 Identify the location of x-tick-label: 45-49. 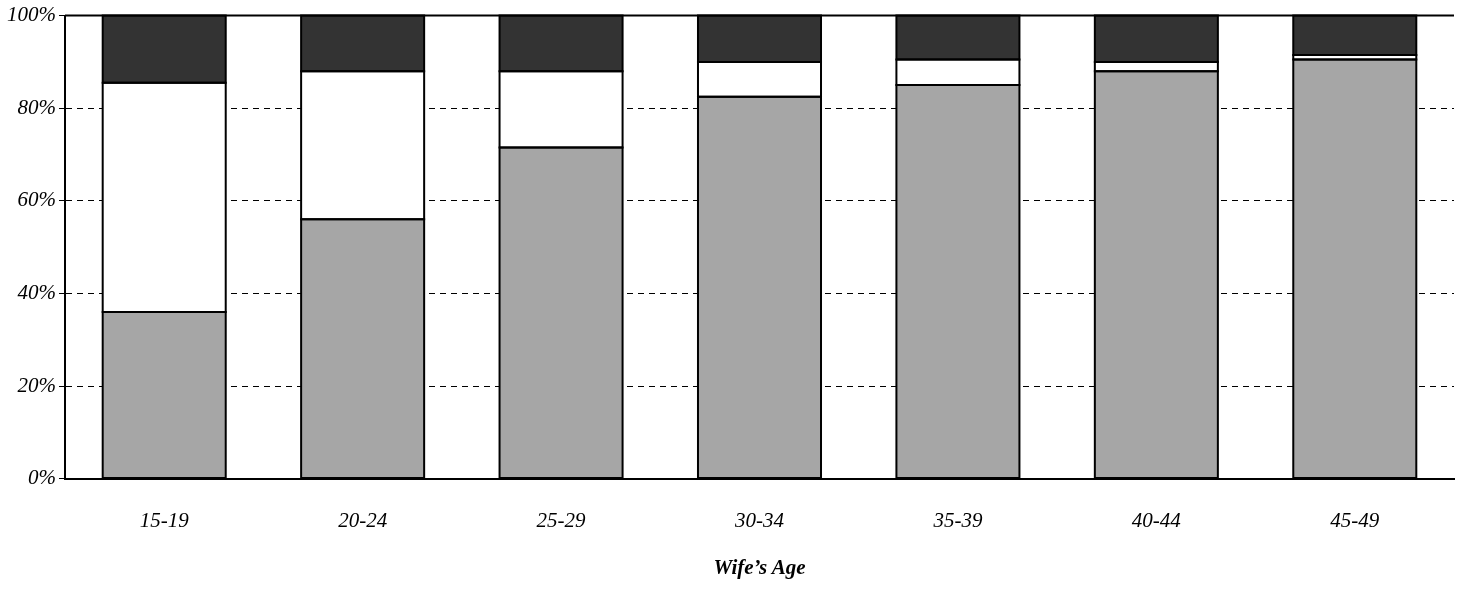
(1355, 519).